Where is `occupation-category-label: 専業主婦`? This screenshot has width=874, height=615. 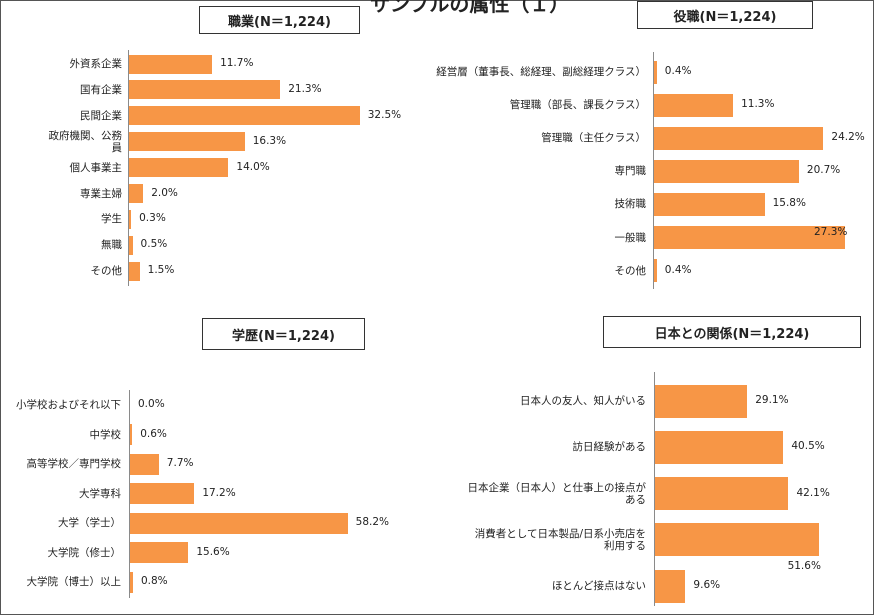 occupation-category-label: 専業主婦 is located at coordinates (101, 193).